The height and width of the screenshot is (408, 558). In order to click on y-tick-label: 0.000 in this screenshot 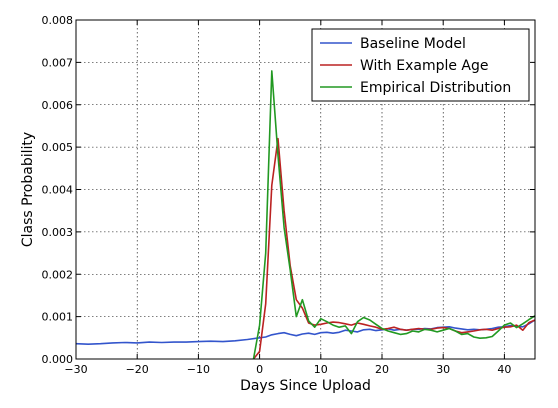, I will do `click(58, 359)`.